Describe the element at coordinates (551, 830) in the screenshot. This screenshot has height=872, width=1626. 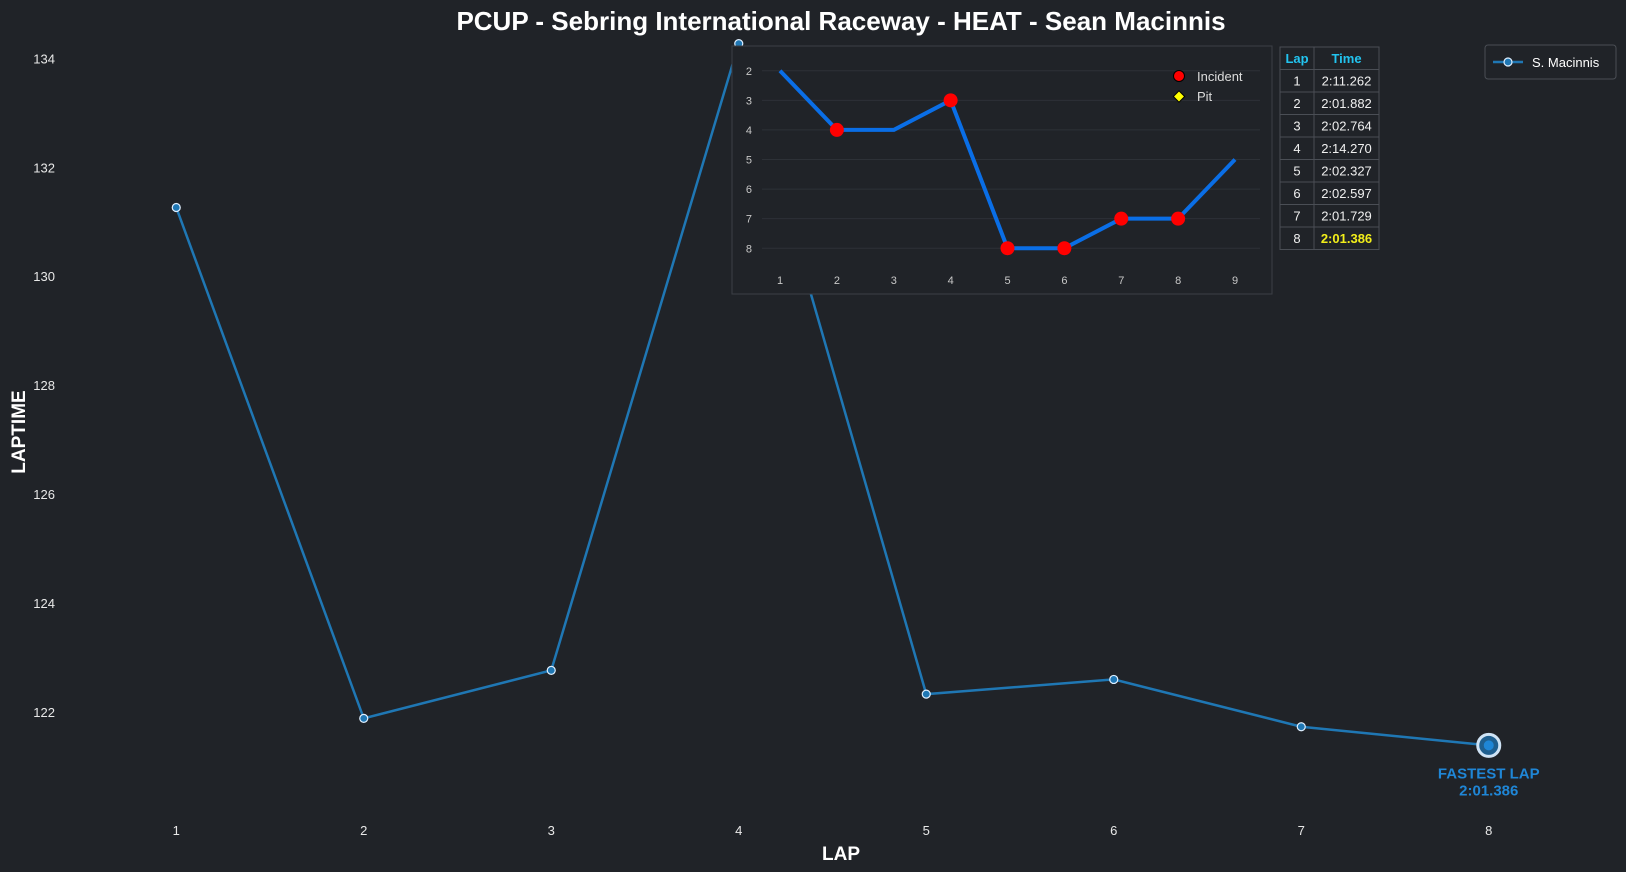
I see `x-tick-label: 3` at that location.